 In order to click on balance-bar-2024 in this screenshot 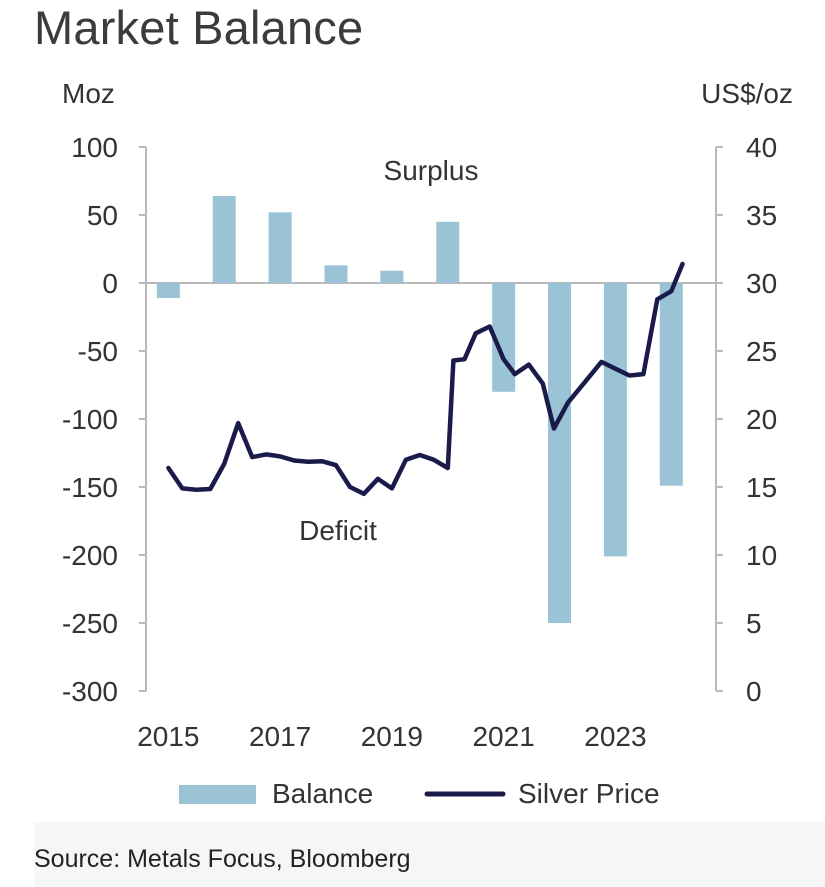, I will do `click(671, 384)`.